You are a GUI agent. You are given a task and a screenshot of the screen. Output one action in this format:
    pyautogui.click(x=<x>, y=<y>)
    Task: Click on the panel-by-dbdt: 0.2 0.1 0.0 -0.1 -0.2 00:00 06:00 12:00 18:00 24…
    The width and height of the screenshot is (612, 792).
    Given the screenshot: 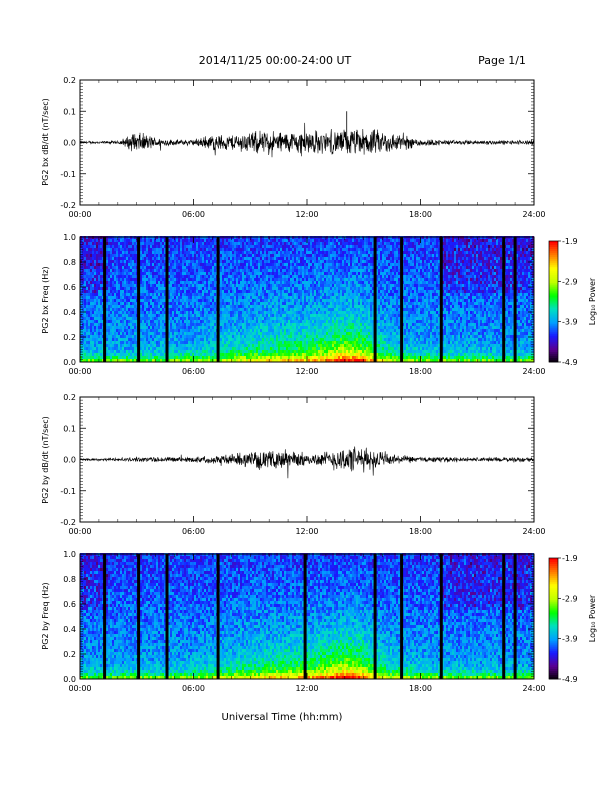 What is the action you would take?
    pyautogui.click(x=293, y=464)
    